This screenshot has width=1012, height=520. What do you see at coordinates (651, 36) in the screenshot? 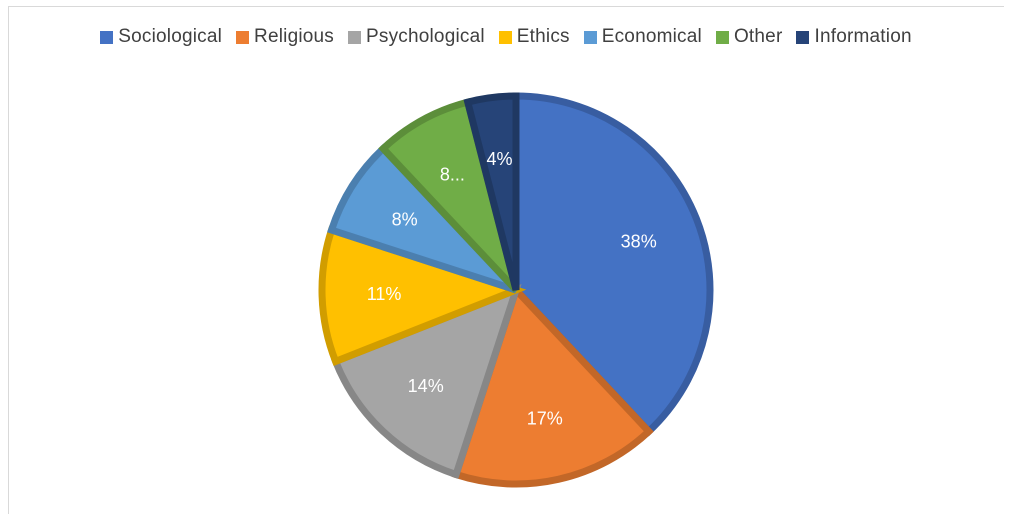
I see `legend-label-economical: Economical` at bounding box center [651, 36].